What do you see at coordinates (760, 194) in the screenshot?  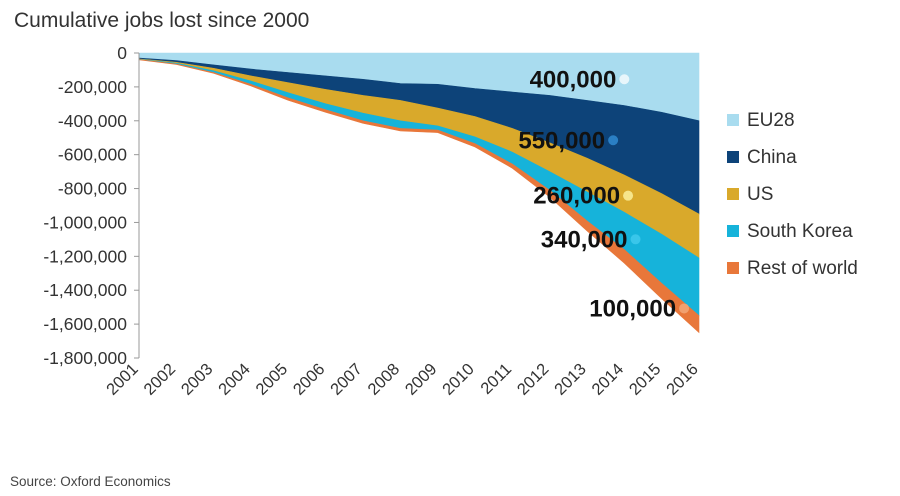 I see `legend-label: US` at bounding box center [760, 194].